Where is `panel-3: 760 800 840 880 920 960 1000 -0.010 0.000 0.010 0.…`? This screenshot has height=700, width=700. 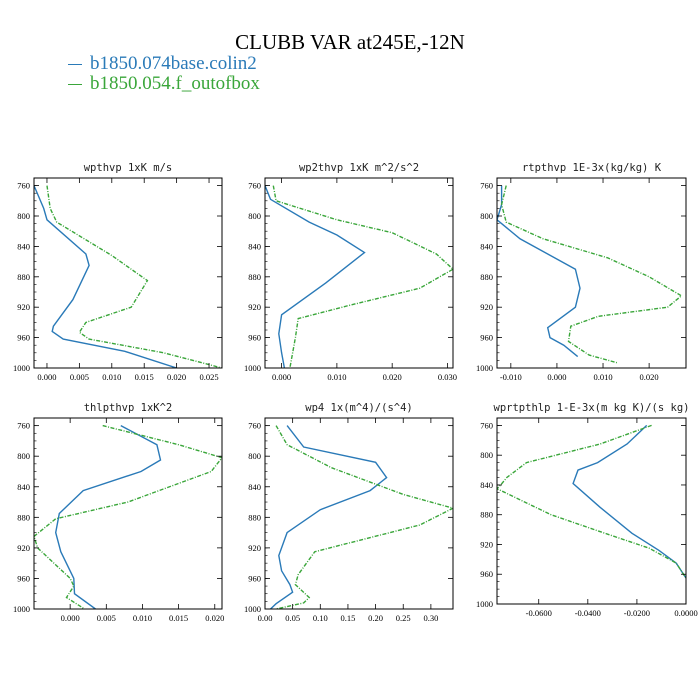 panel-3: 760 800 840 880 920 960 1000 -0.010 0.000 0.010 0.… is located at coordinates (581, 272).